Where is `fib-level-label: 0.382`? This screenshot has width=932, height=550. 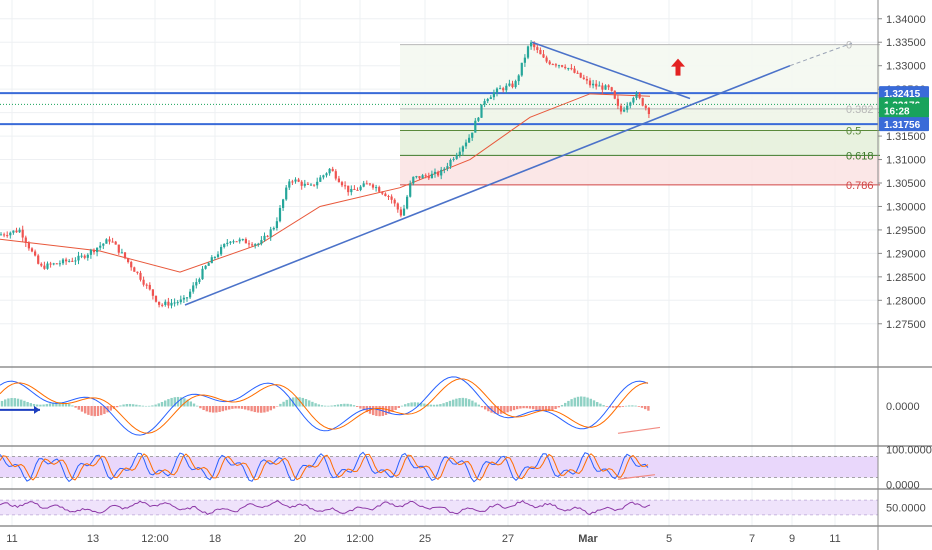
fib-level-label: 0.382 is located at coordinates (860, 110).